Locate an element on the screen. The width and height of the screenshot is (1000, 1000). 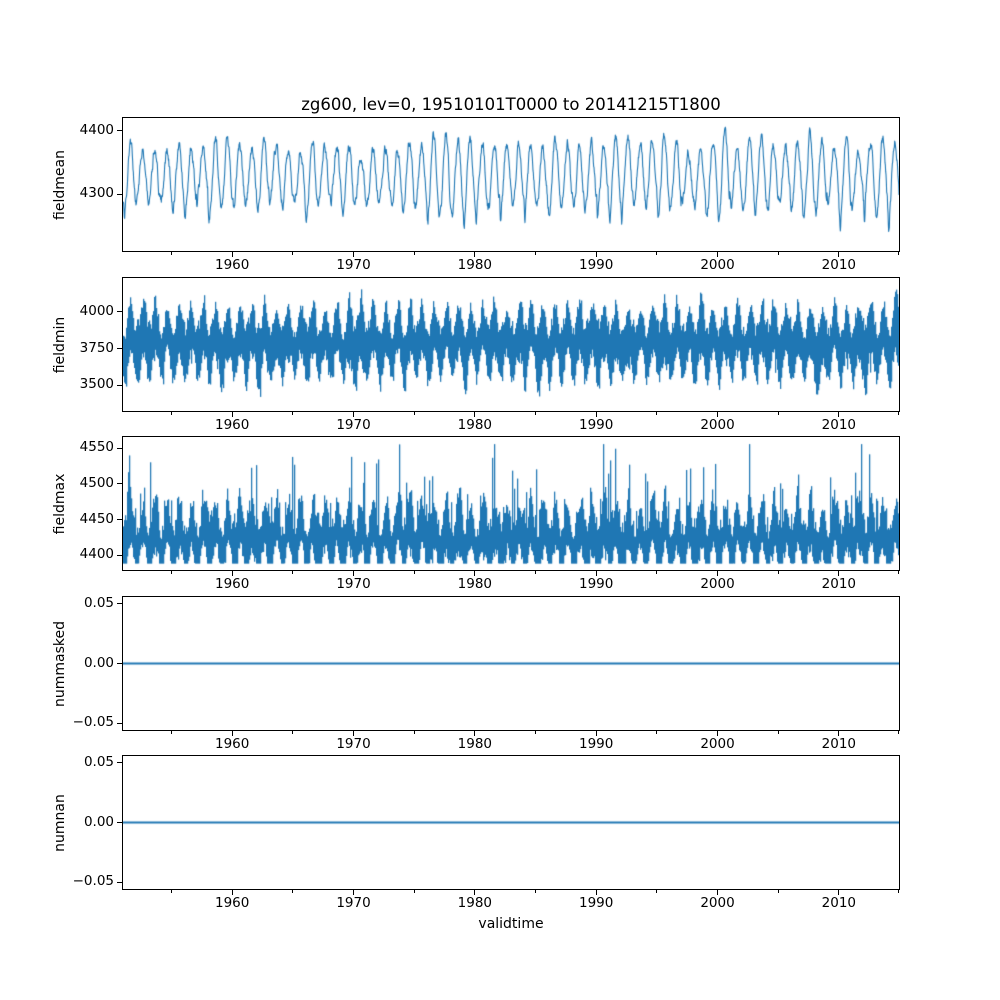
y-axis-label-numnan: numnan is located at coordinates (60, 822).